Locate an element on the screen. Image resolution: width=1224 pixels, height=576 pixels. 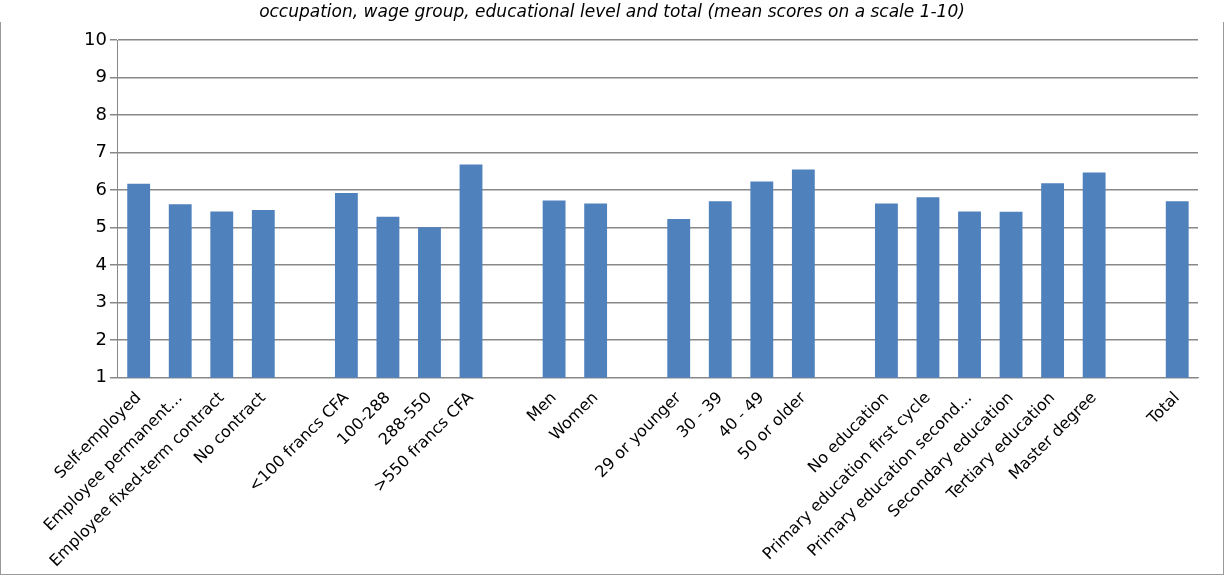
y-tick-label: 7 is located at coordinates (101, 151).